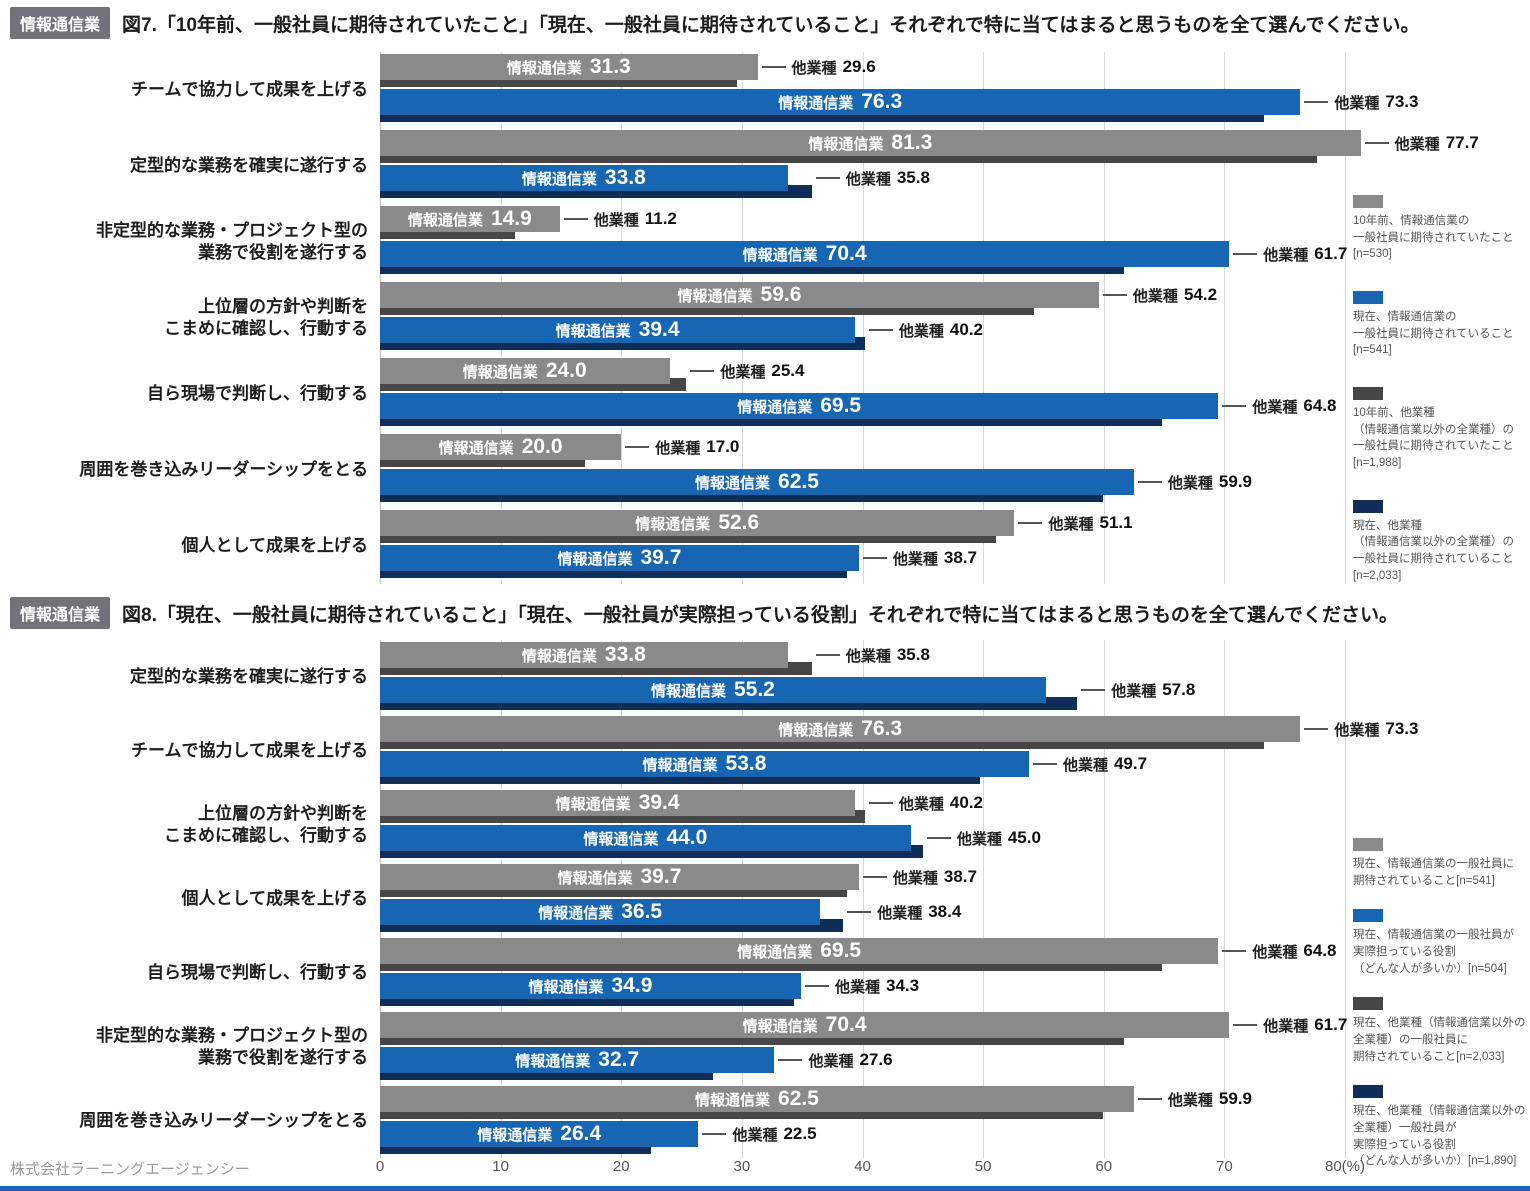 This screenshot has height=1191, width=1530. I want to click on bar-value-label: 24.0, so click(566, 370).